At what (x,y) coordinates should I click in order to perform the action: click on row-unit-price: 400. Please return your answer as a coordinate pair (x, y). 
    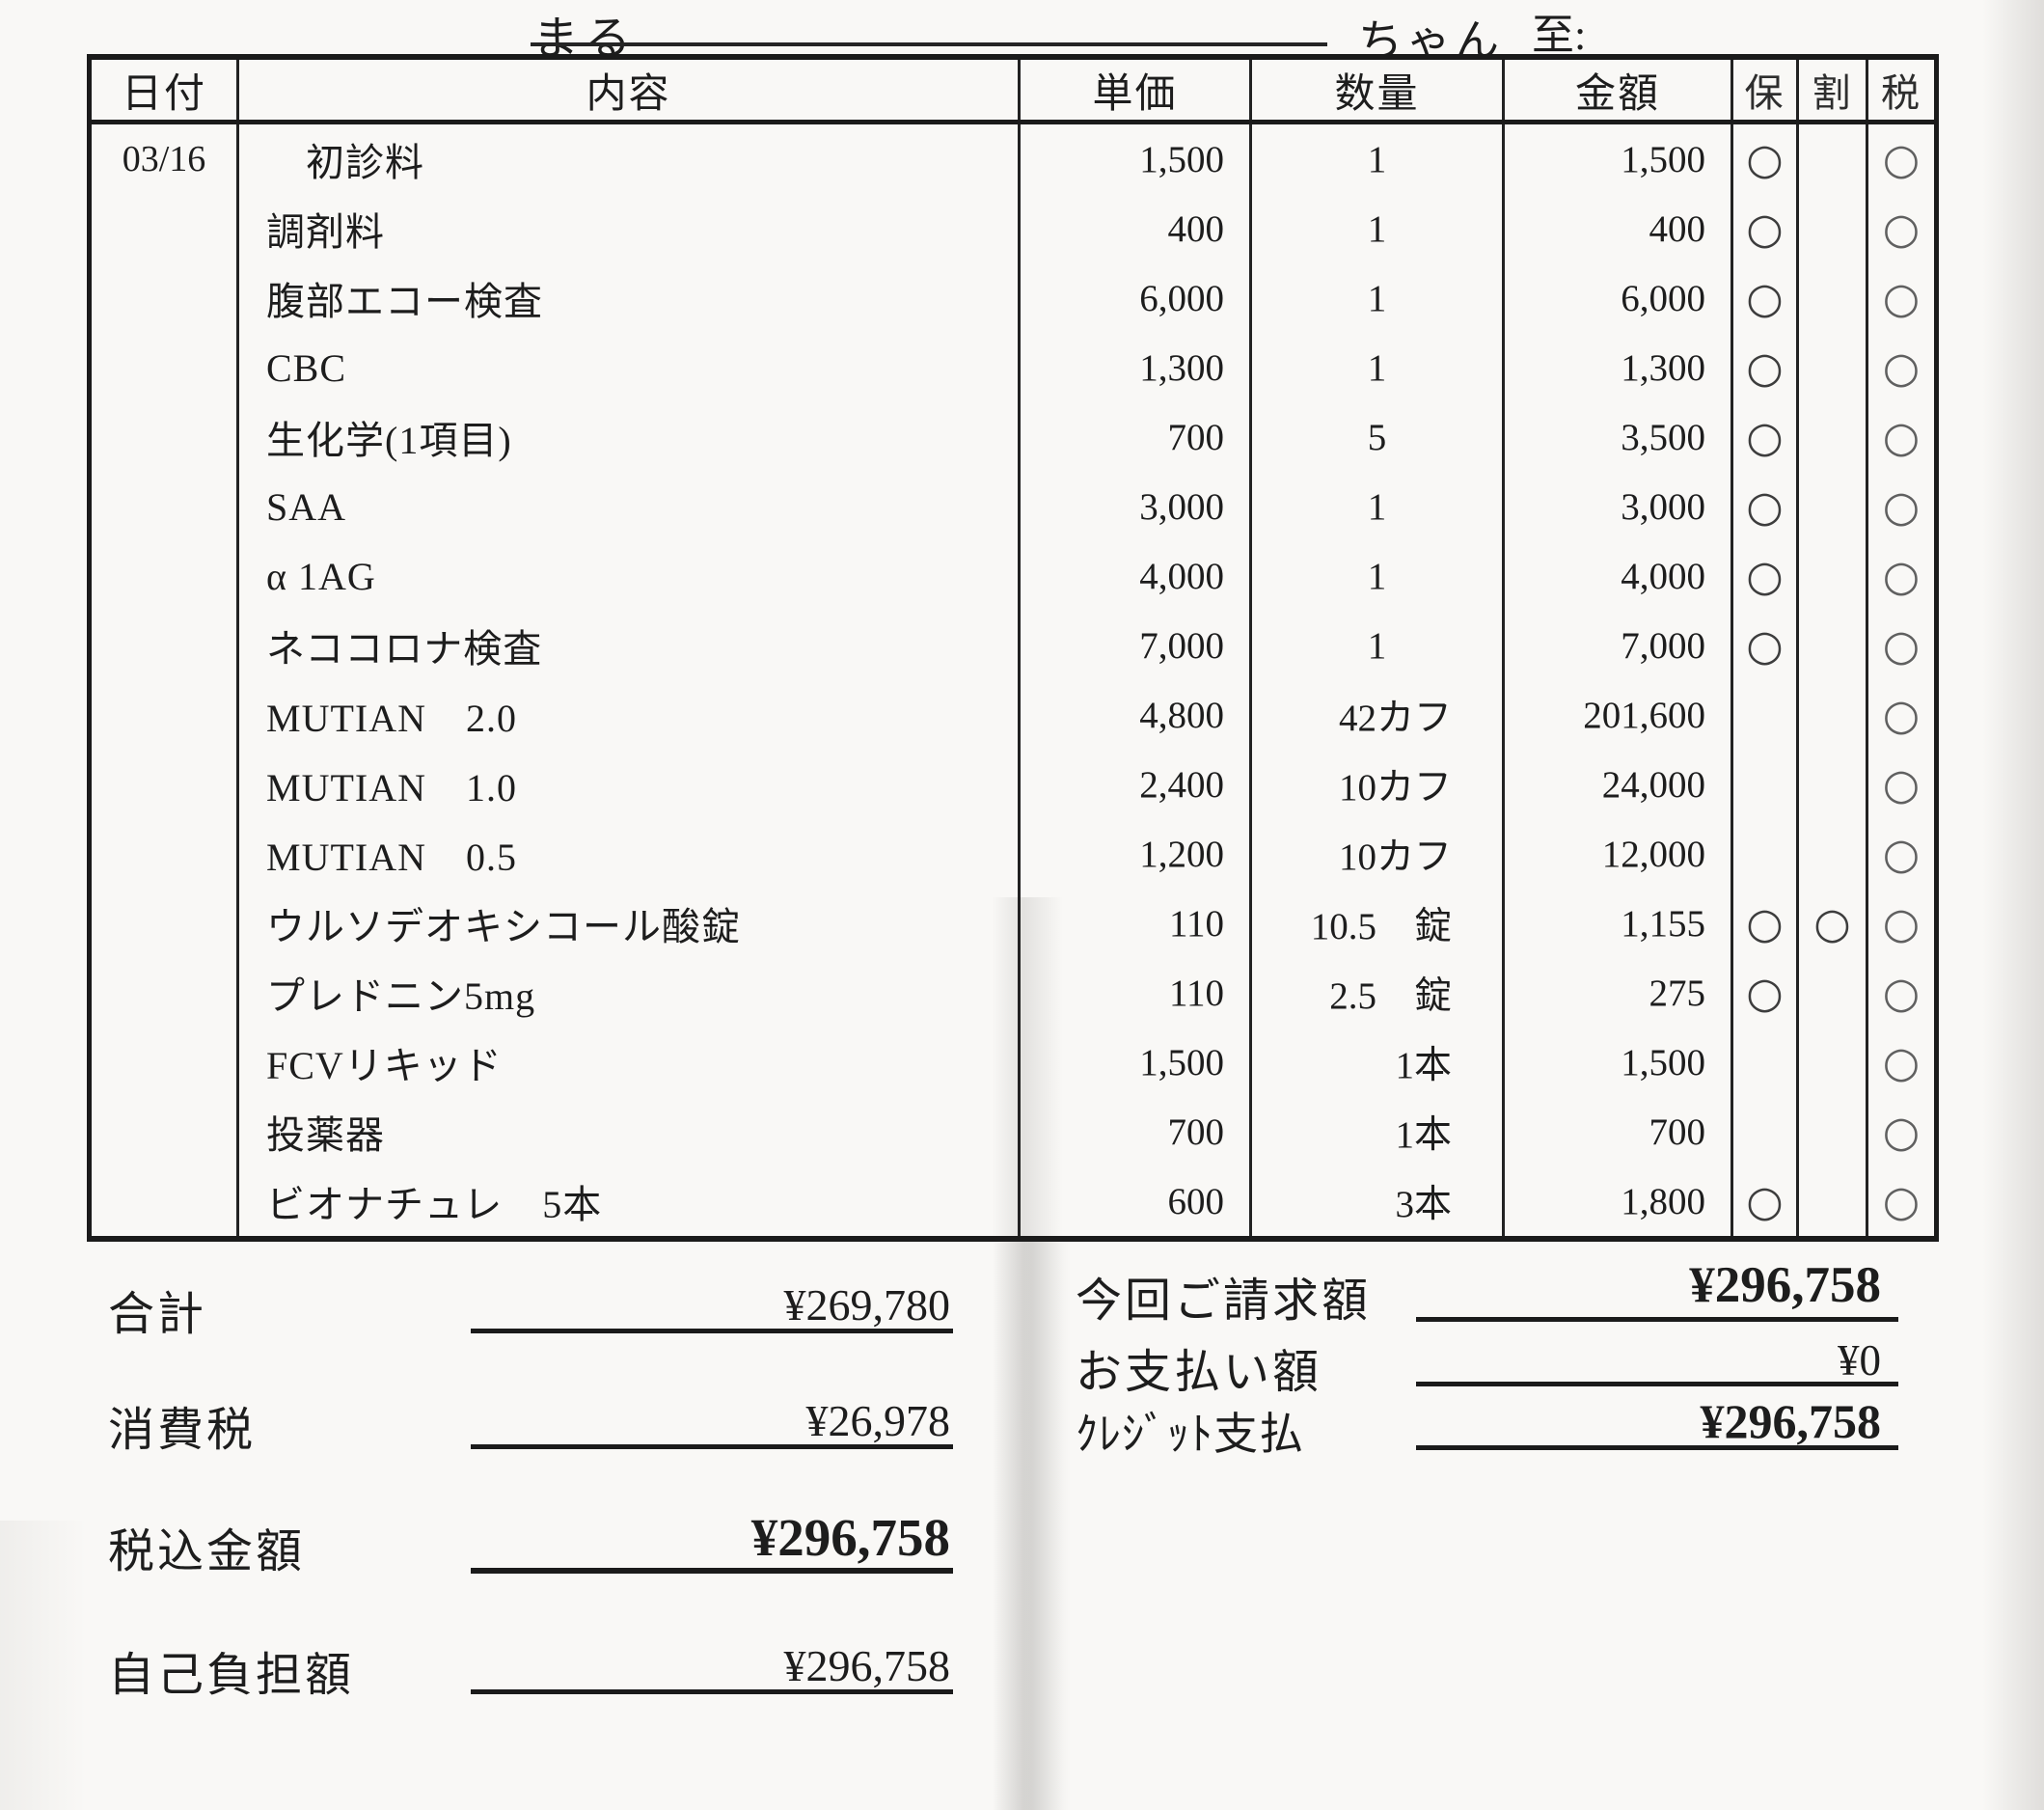
    Looking at the image, I should click on (1136, 228).